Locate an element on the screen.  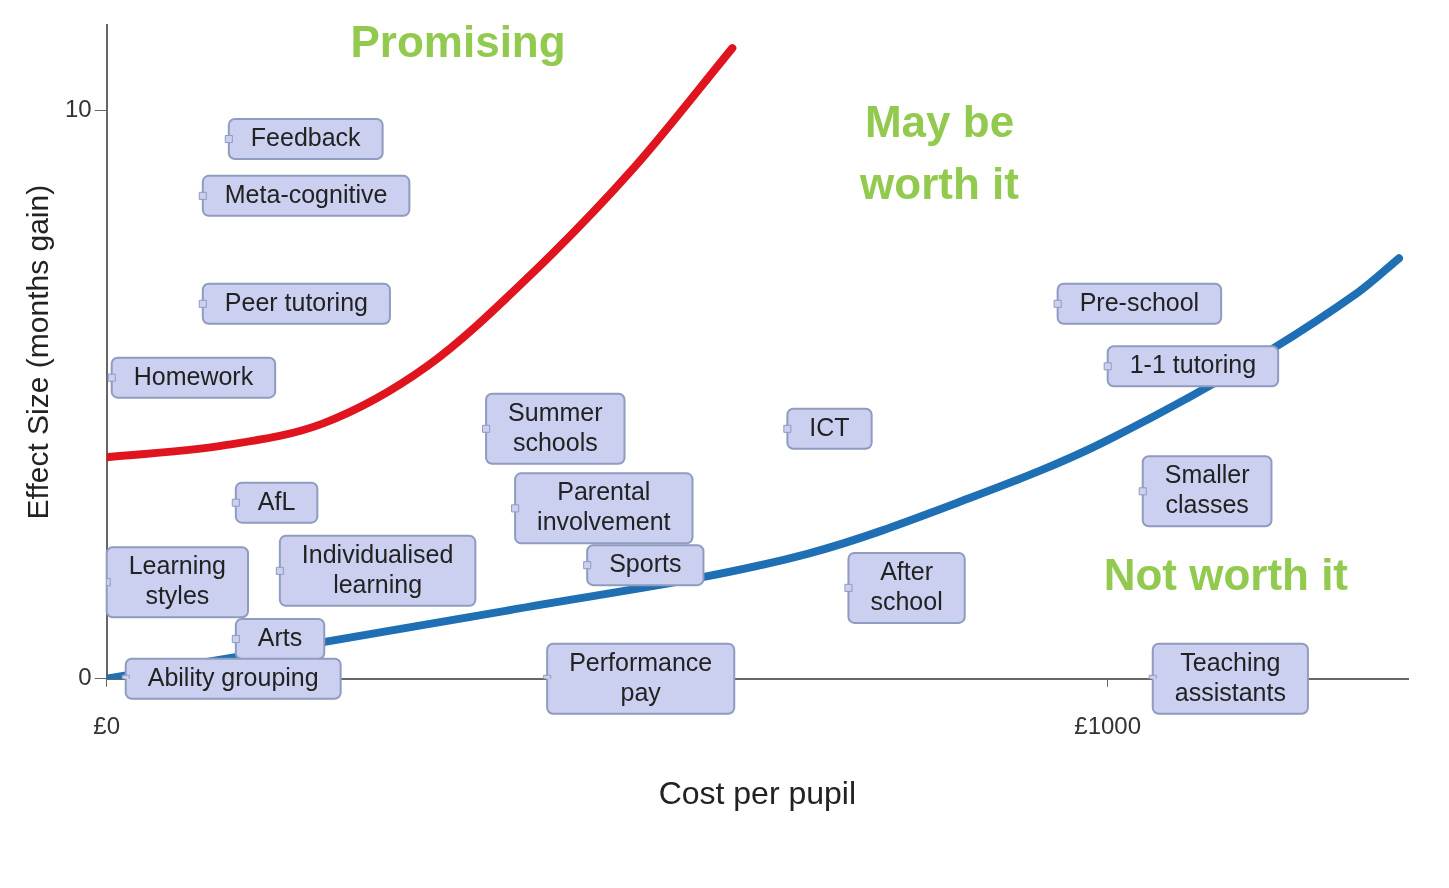
data-label: Parental involvement is located at coordinates (604, 506).